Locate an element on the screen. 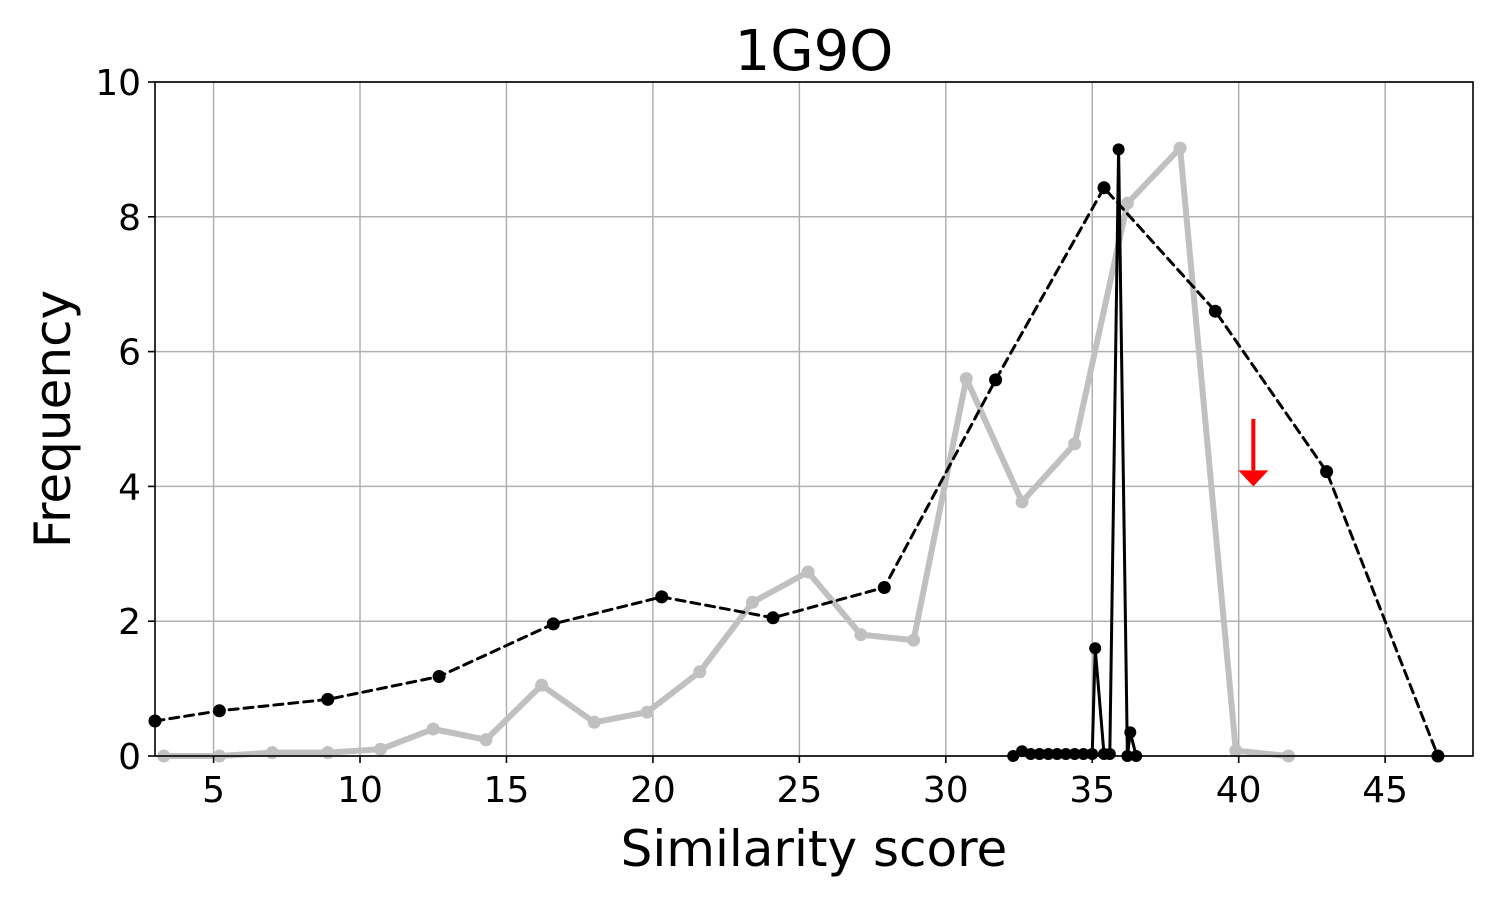 This screenshot has height=900, width=1500. red-arrow-annotation is located at coordinates (1253, 453).